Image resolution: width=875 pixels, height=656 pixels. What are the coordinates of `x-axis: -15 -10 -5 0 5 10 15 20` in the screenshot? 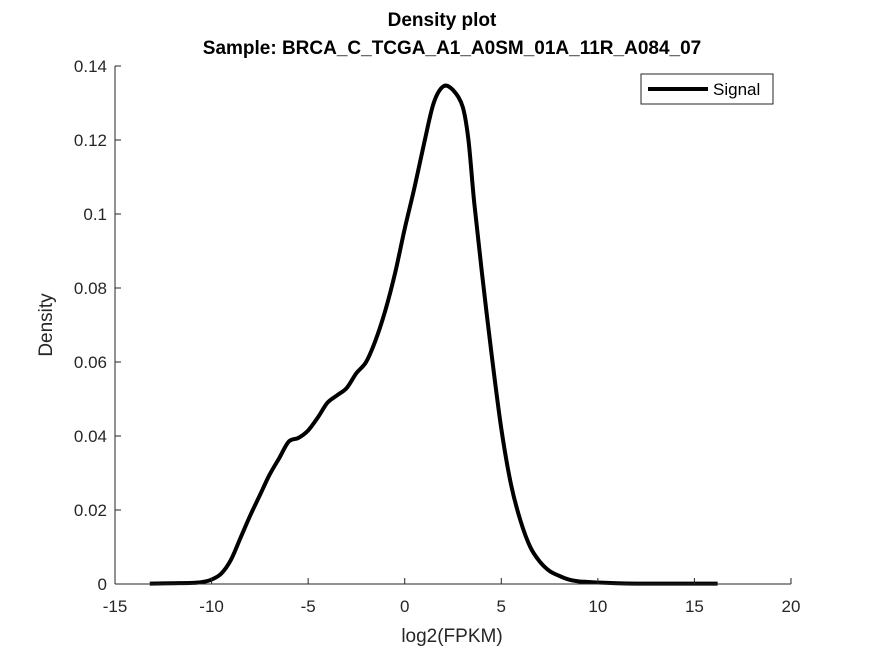 It's located at (452, 597).